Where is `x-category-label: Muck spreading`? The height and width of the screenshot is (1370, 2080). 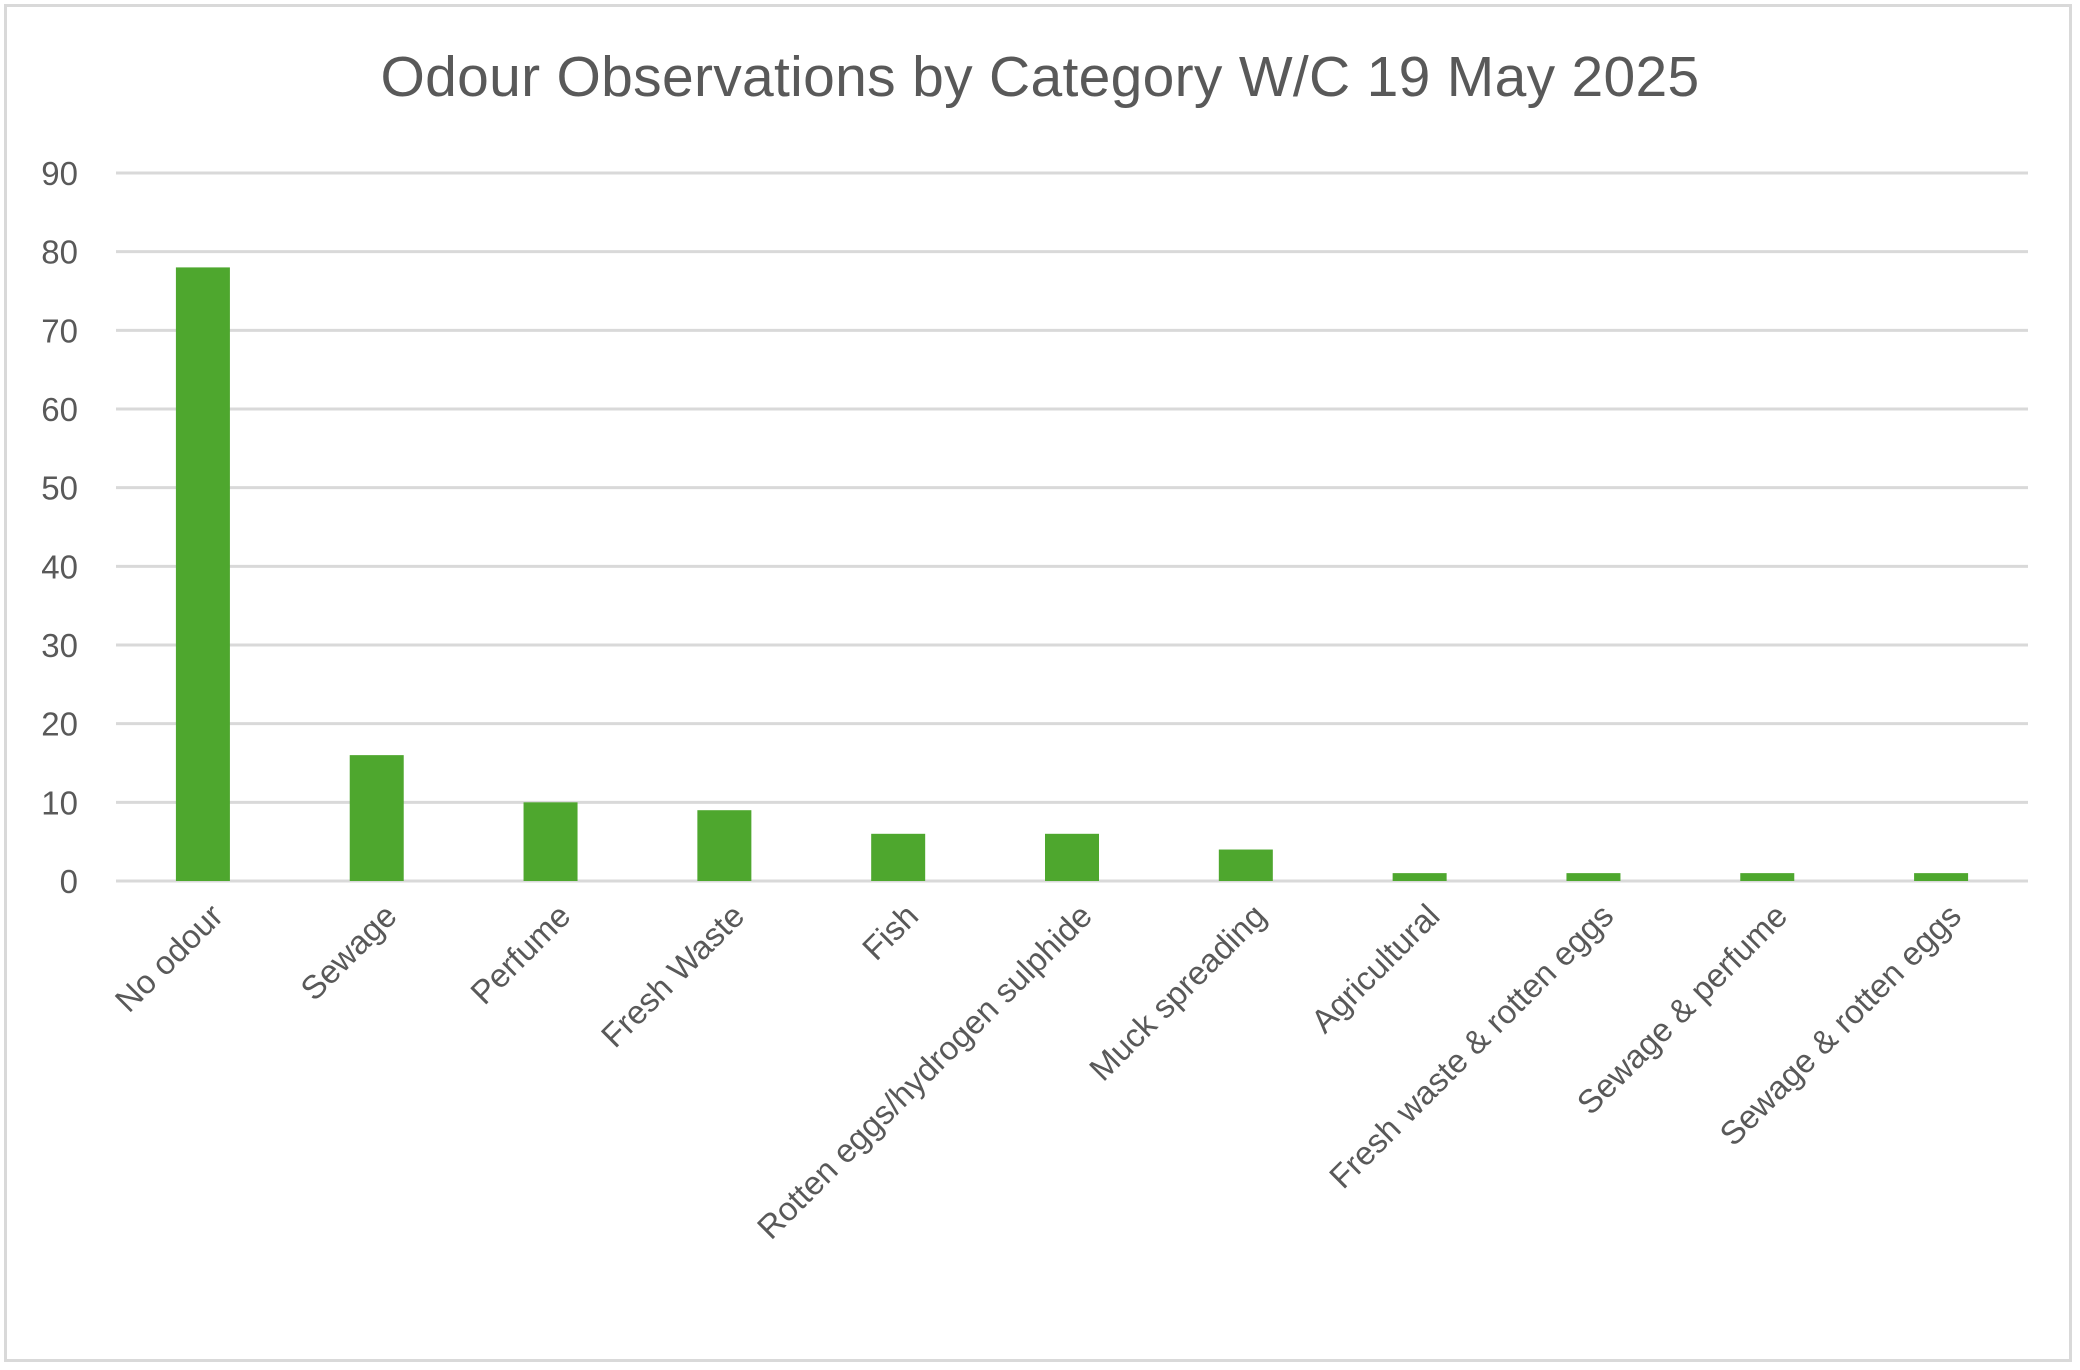
x-category-label: Muck spreading is located at coordinates (1177, 992).